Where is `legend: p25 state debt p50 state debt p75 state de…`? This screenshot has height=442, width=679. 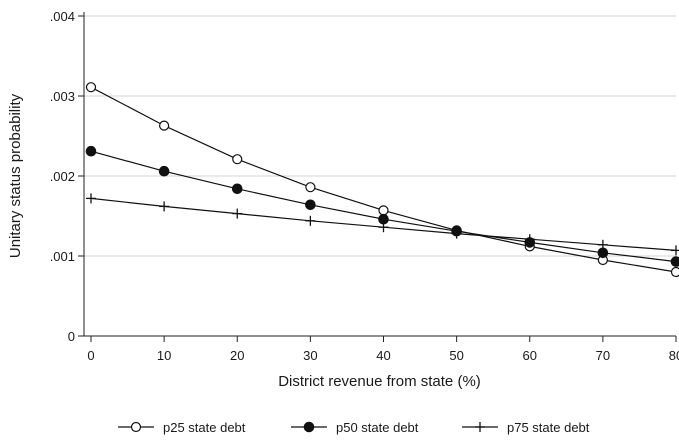
legend: p25 state debt p50 state debt p75 state de… is located at coordinates (354, 427).